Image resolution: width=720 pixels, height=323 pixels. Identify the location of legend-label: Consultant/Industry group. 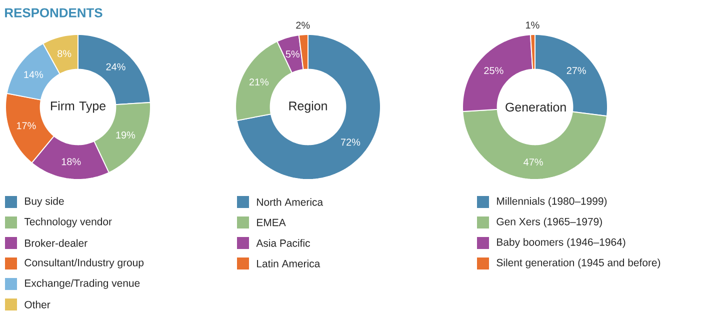
(84, 263).